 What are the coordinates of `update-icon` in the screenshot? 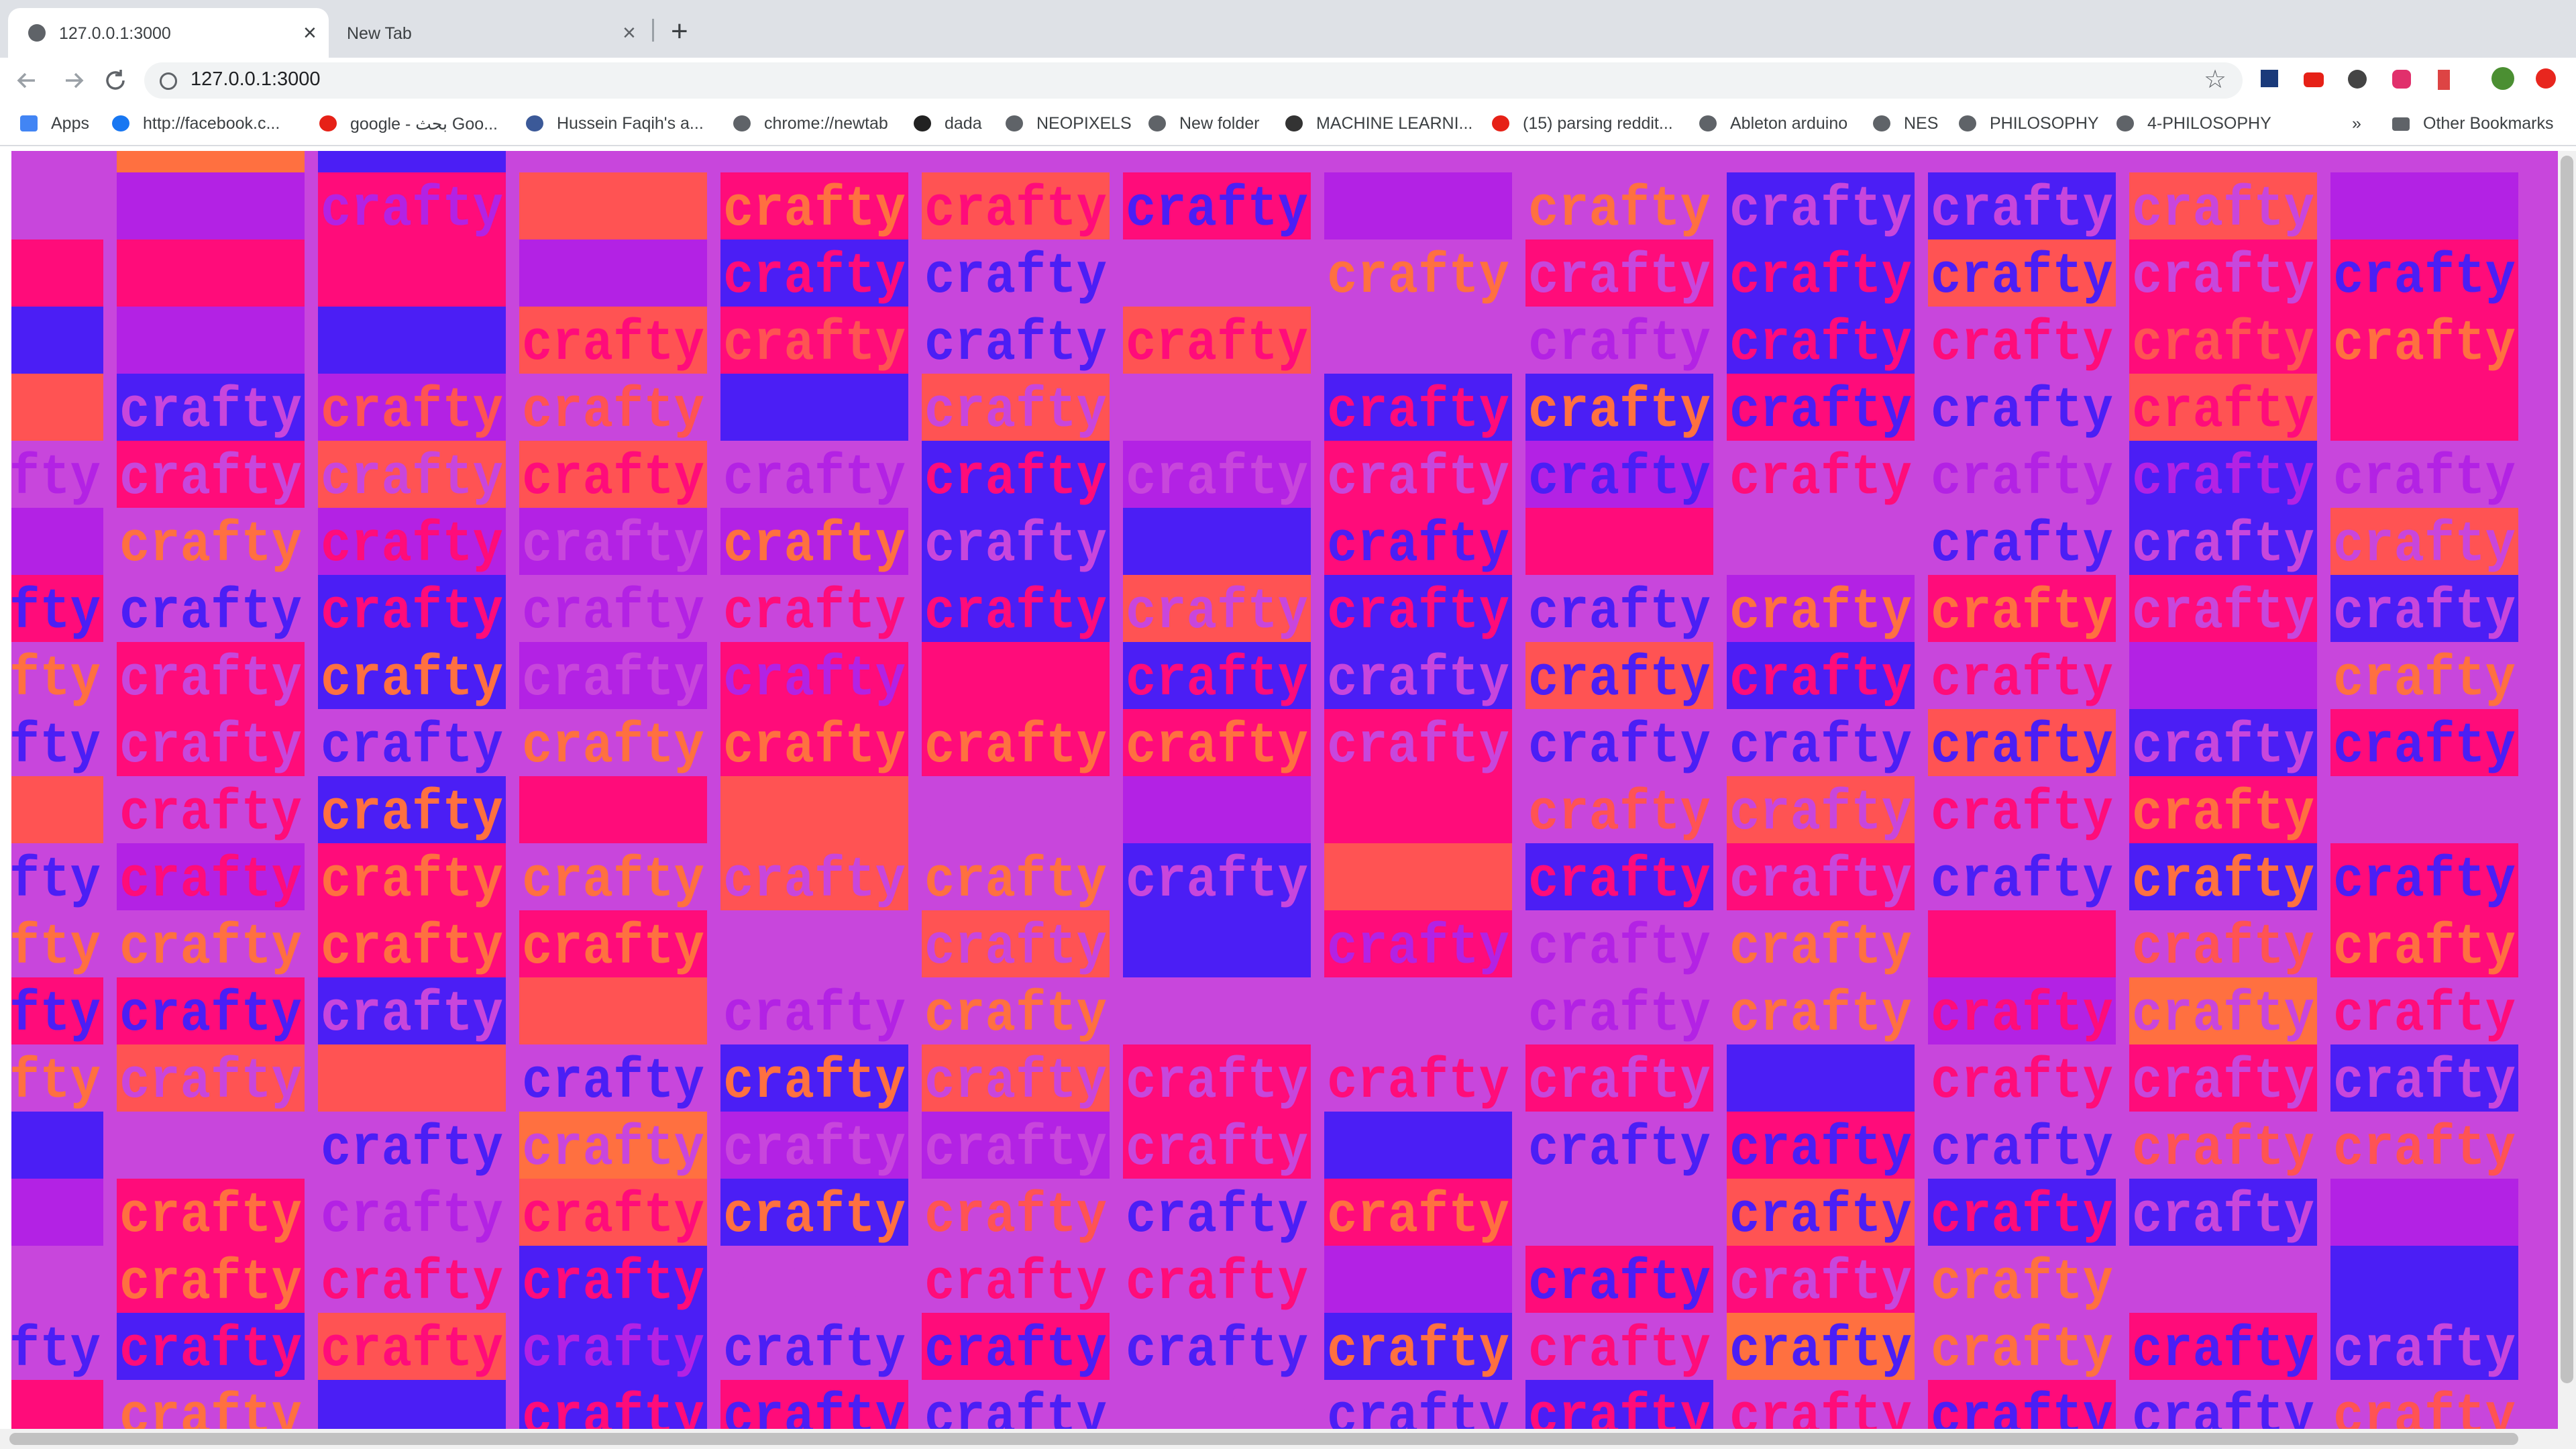 It's located at (2546, 78).